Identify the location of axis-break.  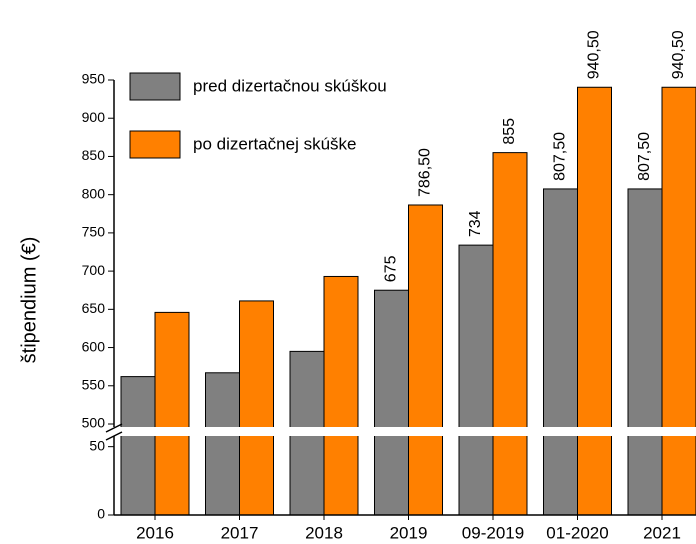
(398, 431).